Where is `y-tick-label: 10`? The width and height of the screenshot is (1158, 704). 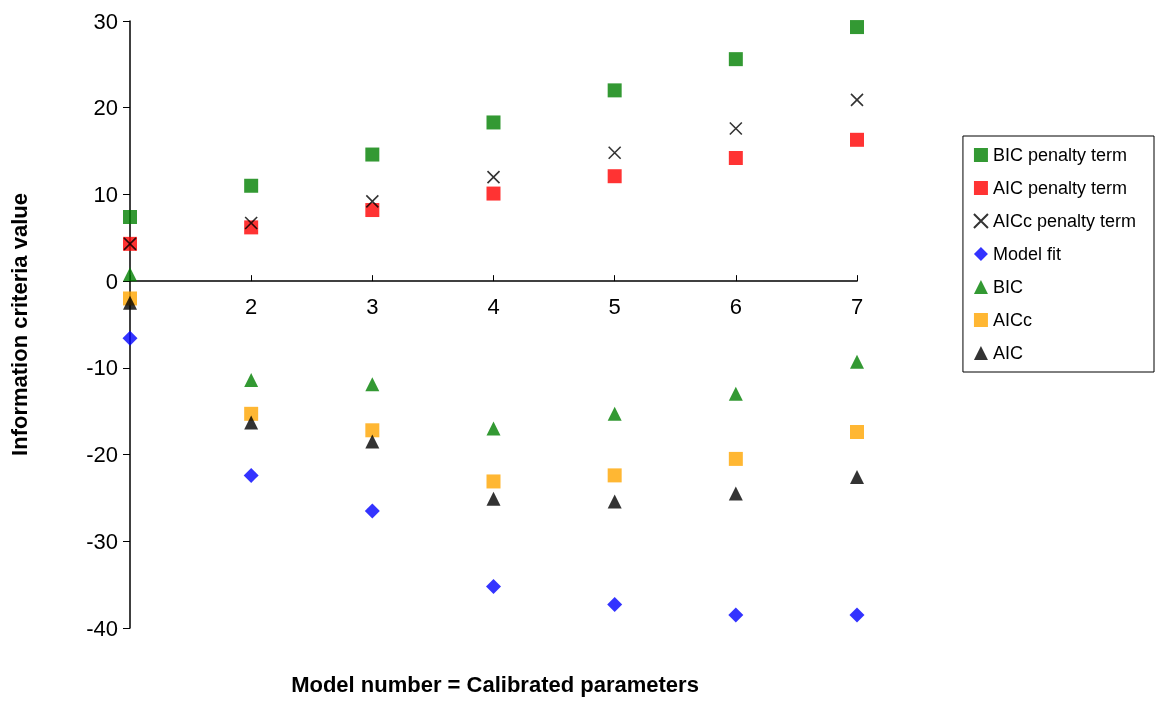
y-tick-label: 10 is located at coordinates (105, 194).